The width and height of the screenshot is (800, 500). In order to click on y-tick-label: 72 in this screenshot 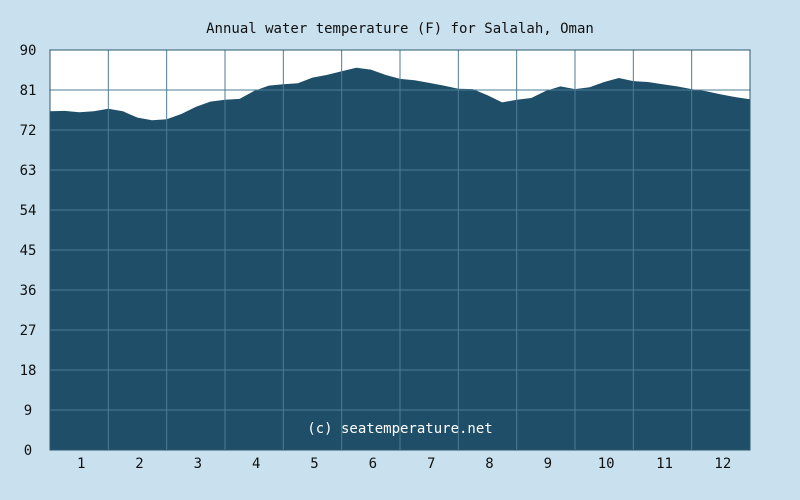, I will do `click(28, 131)`.